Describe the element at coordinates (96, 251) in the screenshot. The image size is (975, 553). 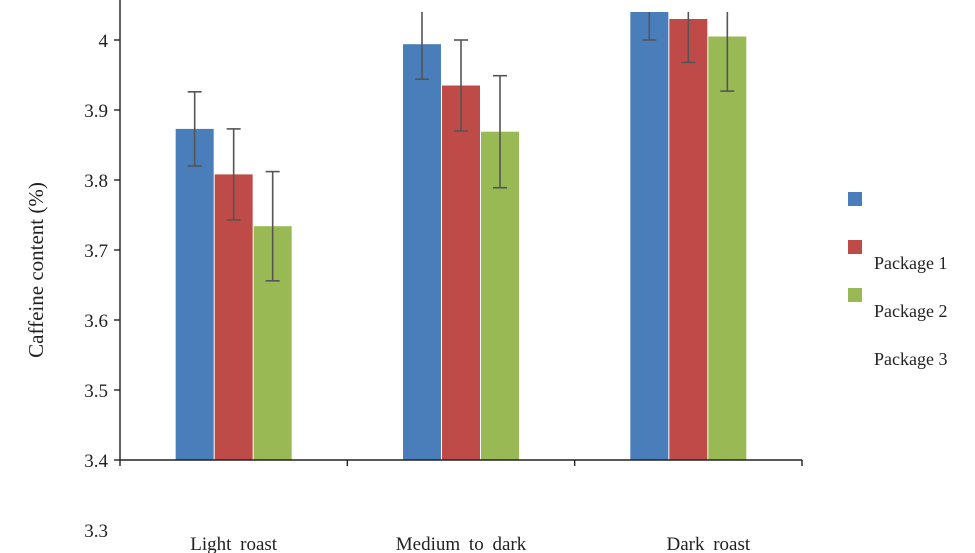
I see `y-tick-label-3: 3.7` at that location.